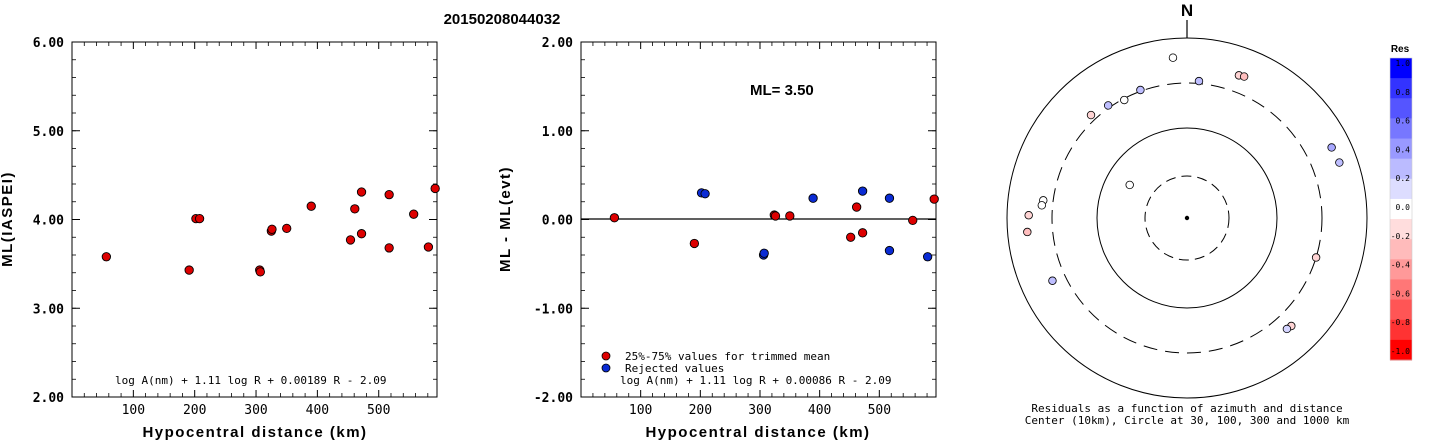 The image size is (1437, 441). I want to click on north-label: N, so click(1187, 10).